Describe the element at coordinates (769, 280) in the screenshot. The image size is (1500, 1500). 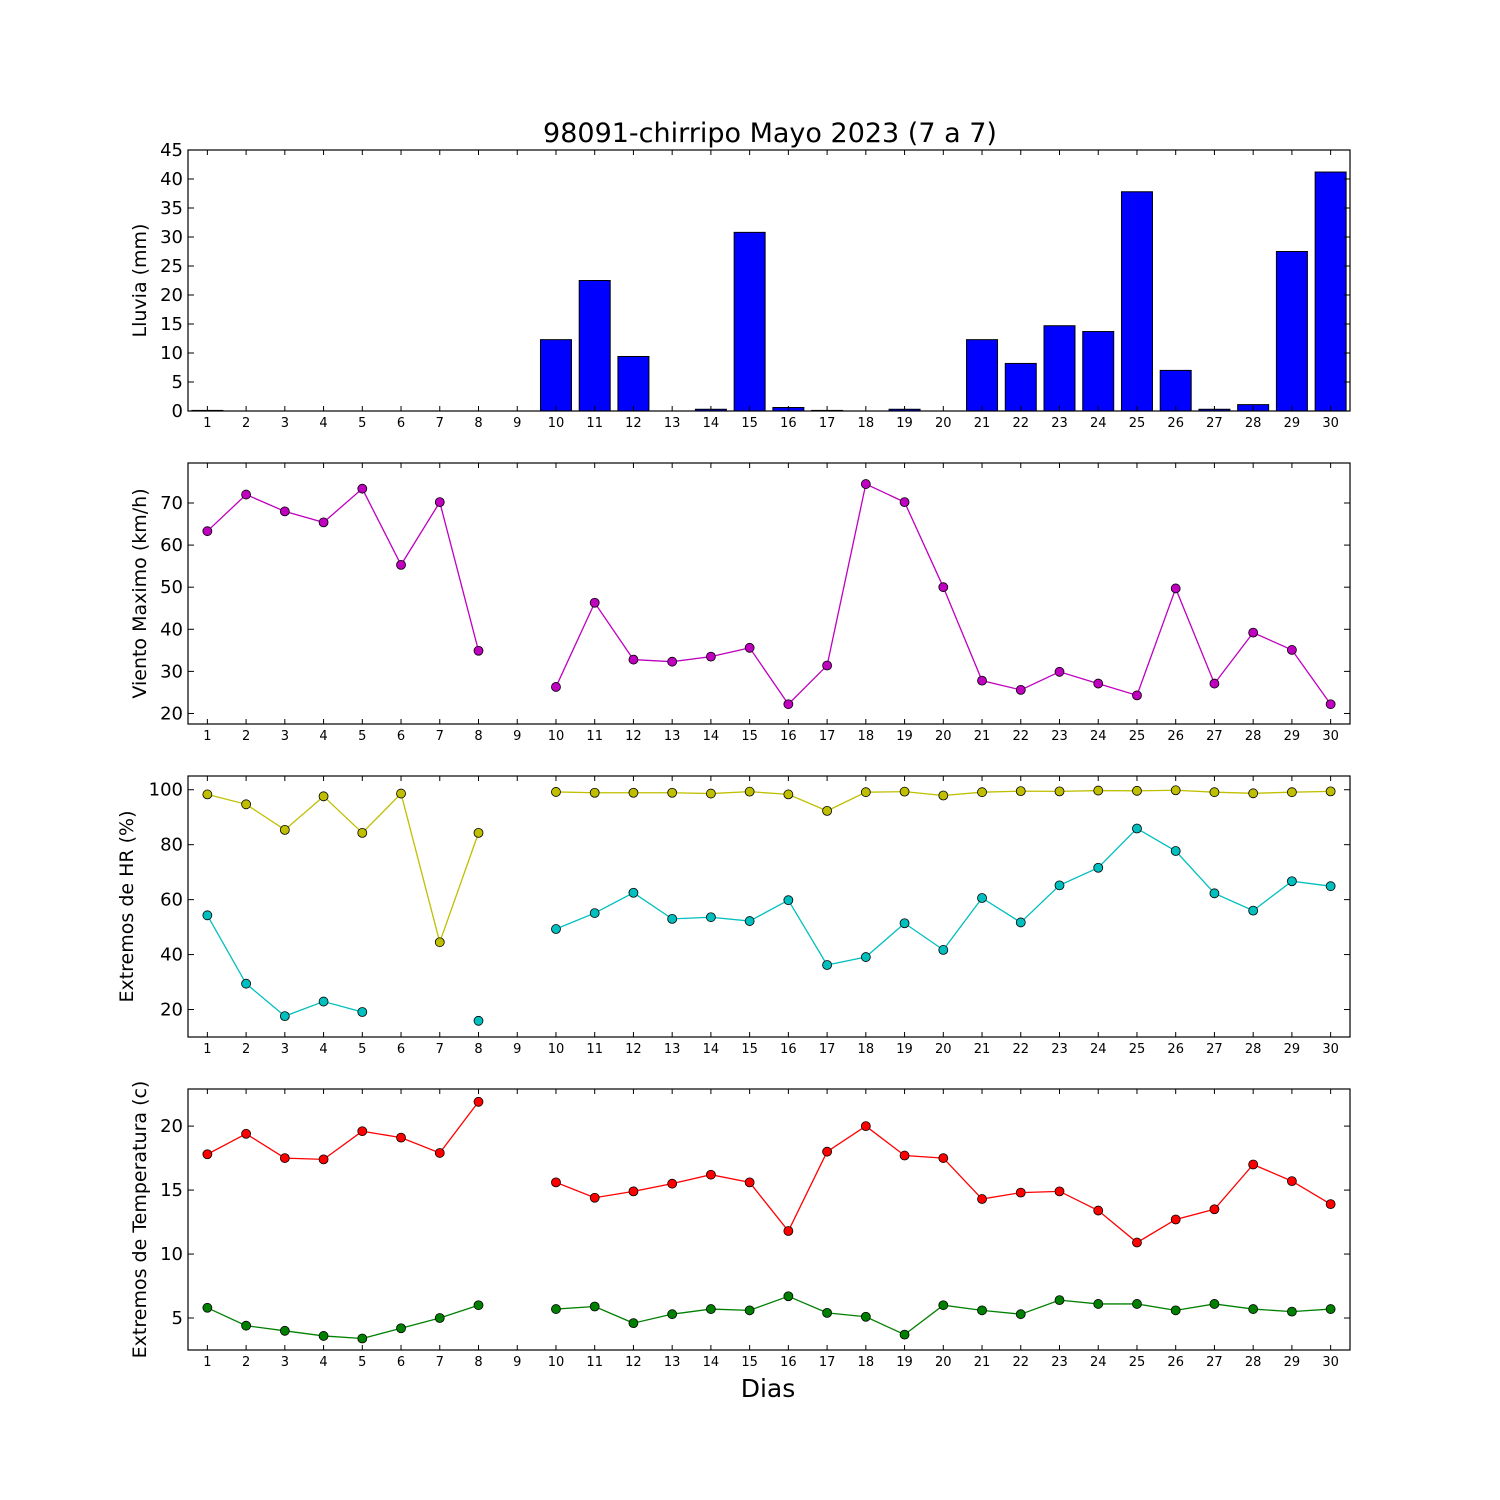
I see `rain-axes-frame` at that location.